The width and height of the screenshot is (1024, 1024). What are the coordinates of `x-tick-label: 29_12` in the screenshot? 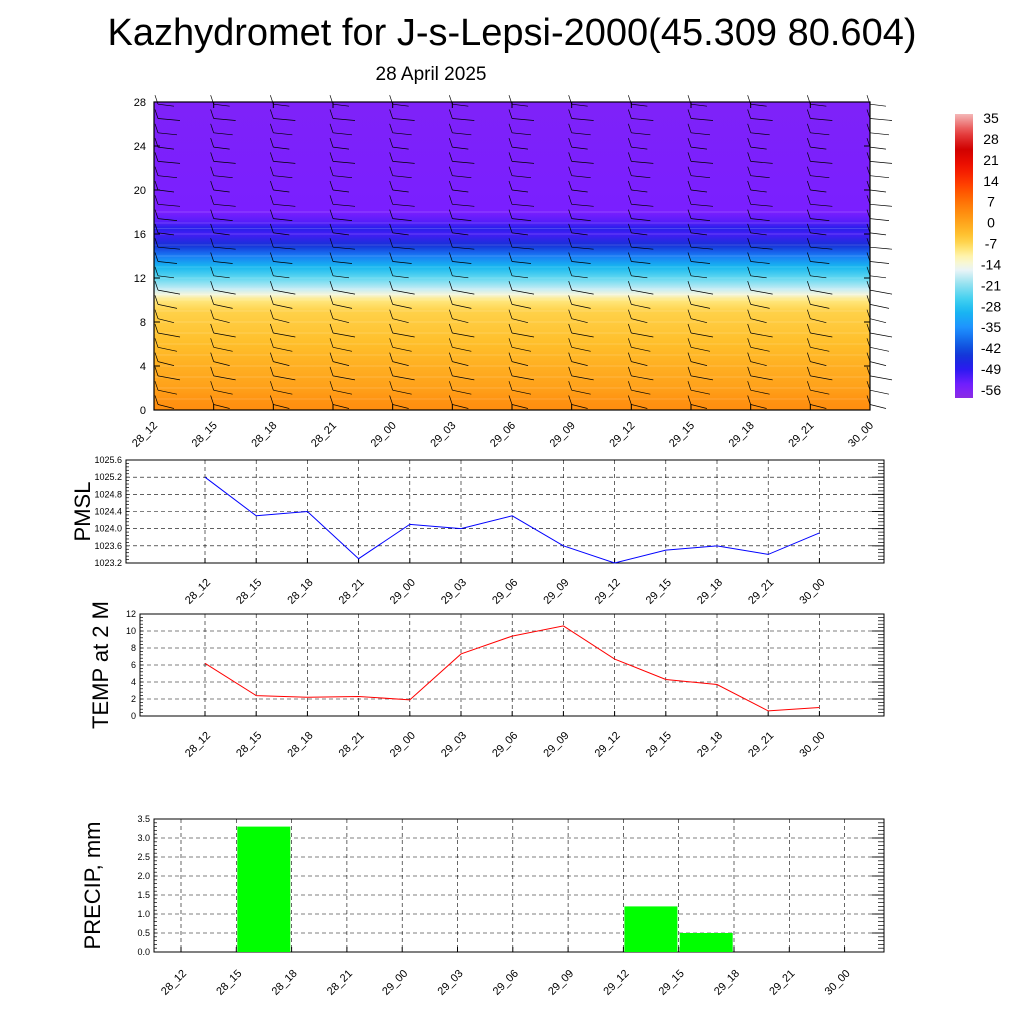 It's located at (616, 983).